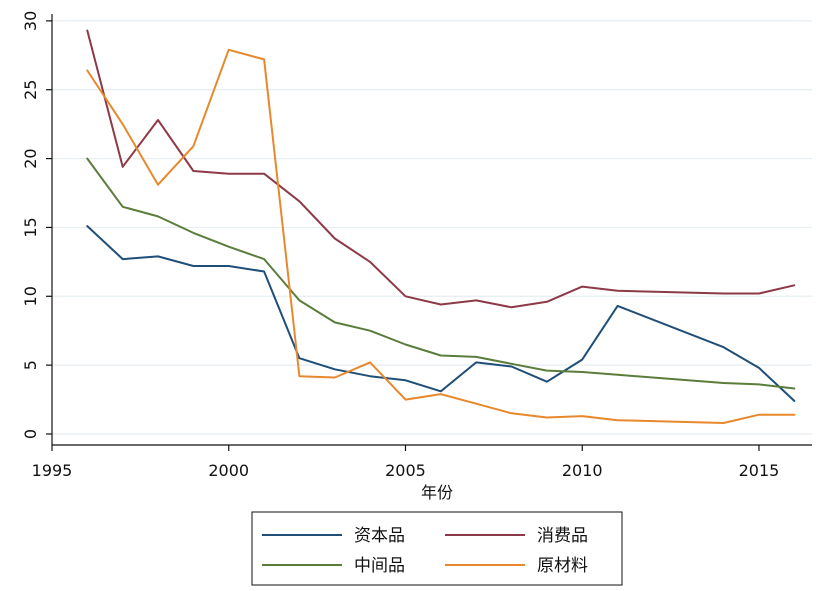 This screenshot has height=591, width=840. What do you see at coordinates (759, 470) in the screenshot?
I see `x-tick-label: 2015` at bounding box center [759, 470].